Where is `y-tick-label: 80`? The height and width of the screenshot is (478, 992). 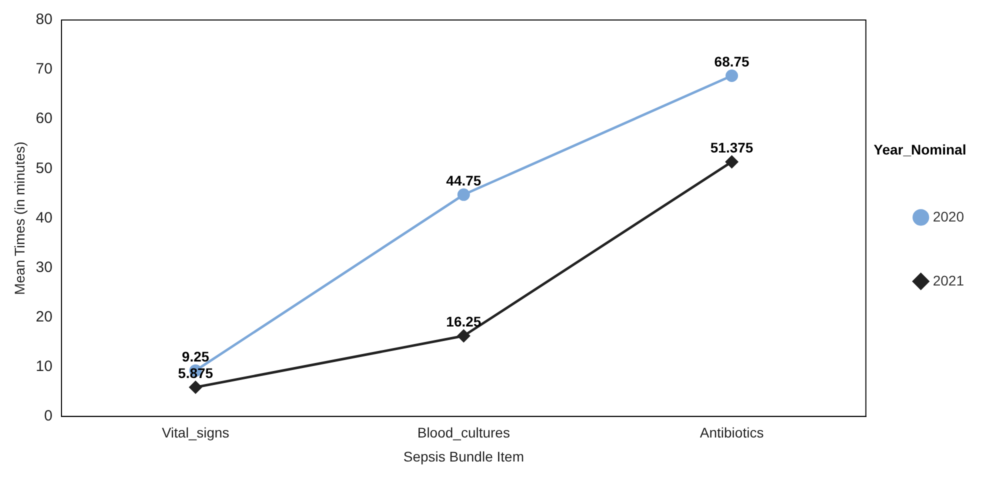 y-tick-label: 80 is located at coordinates (44, 19).